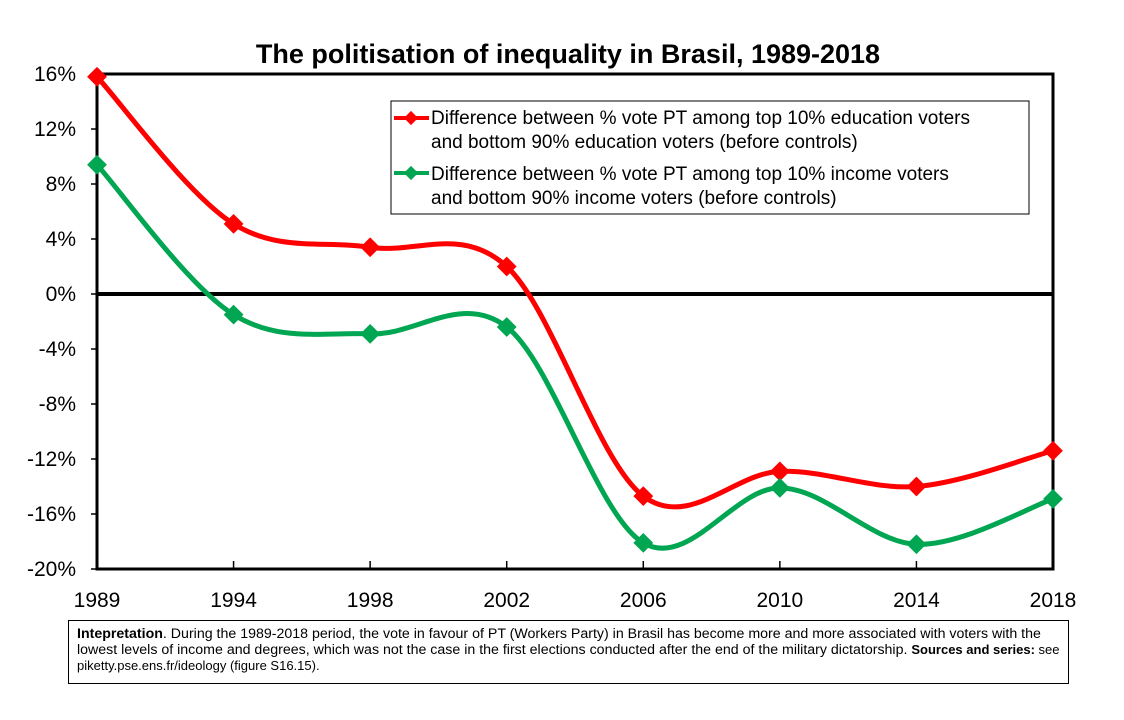  Describe the element at coordinates (233, 600) in the screenshot. I see `x-tick-label: 1994` at that location.